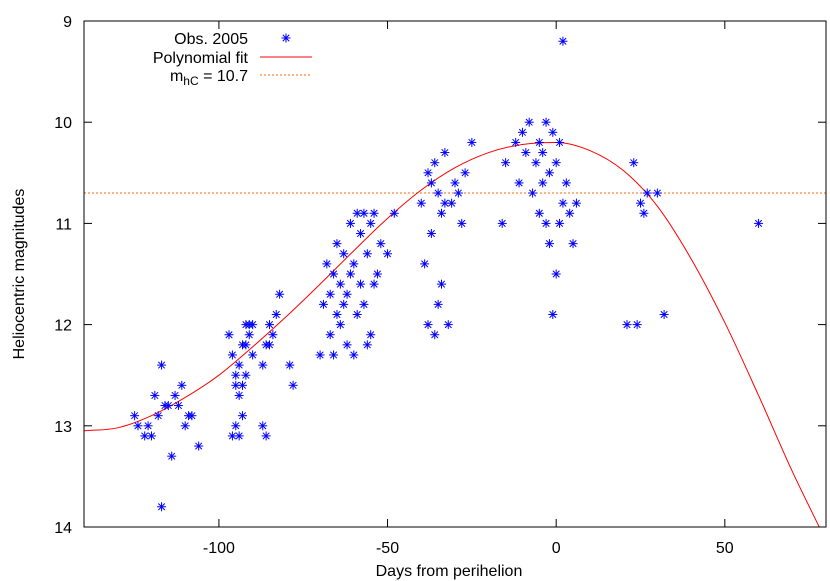 The image size is (830, 581). What do you see at coordinates (63, 123) in the screenshot?
I see `y-tick-label: 10` at bounding box center [63, 123].